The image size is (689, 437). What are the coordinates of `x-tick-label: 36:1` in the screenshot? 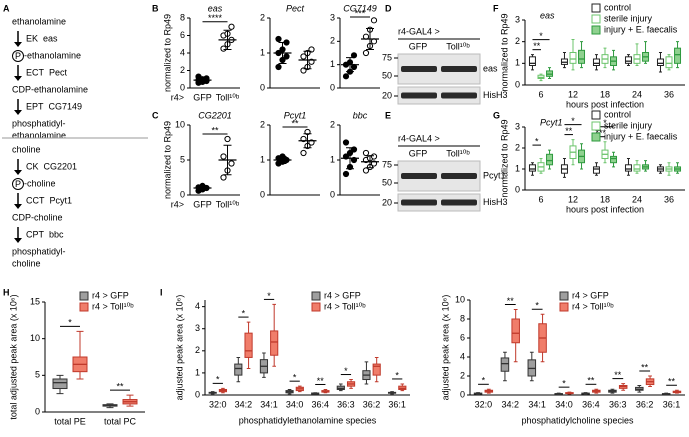 It's located at (672, 404).